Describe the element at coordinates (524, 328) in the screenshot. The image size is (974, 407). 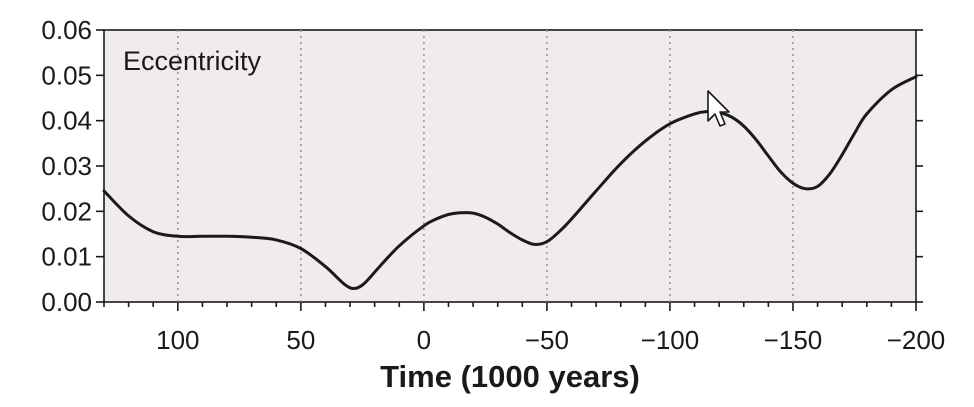
I see `x-axis: 100 50 0 −50 −100 −150 −200` at that location.